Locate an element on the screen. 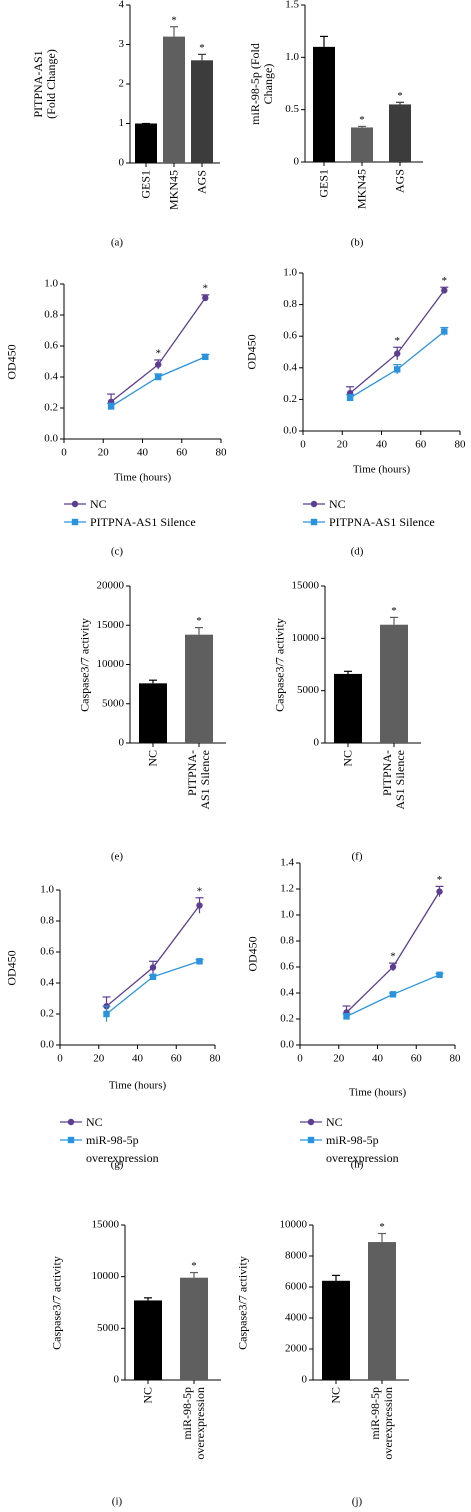  panel-label: (f) is located at coordinates (357, 857).